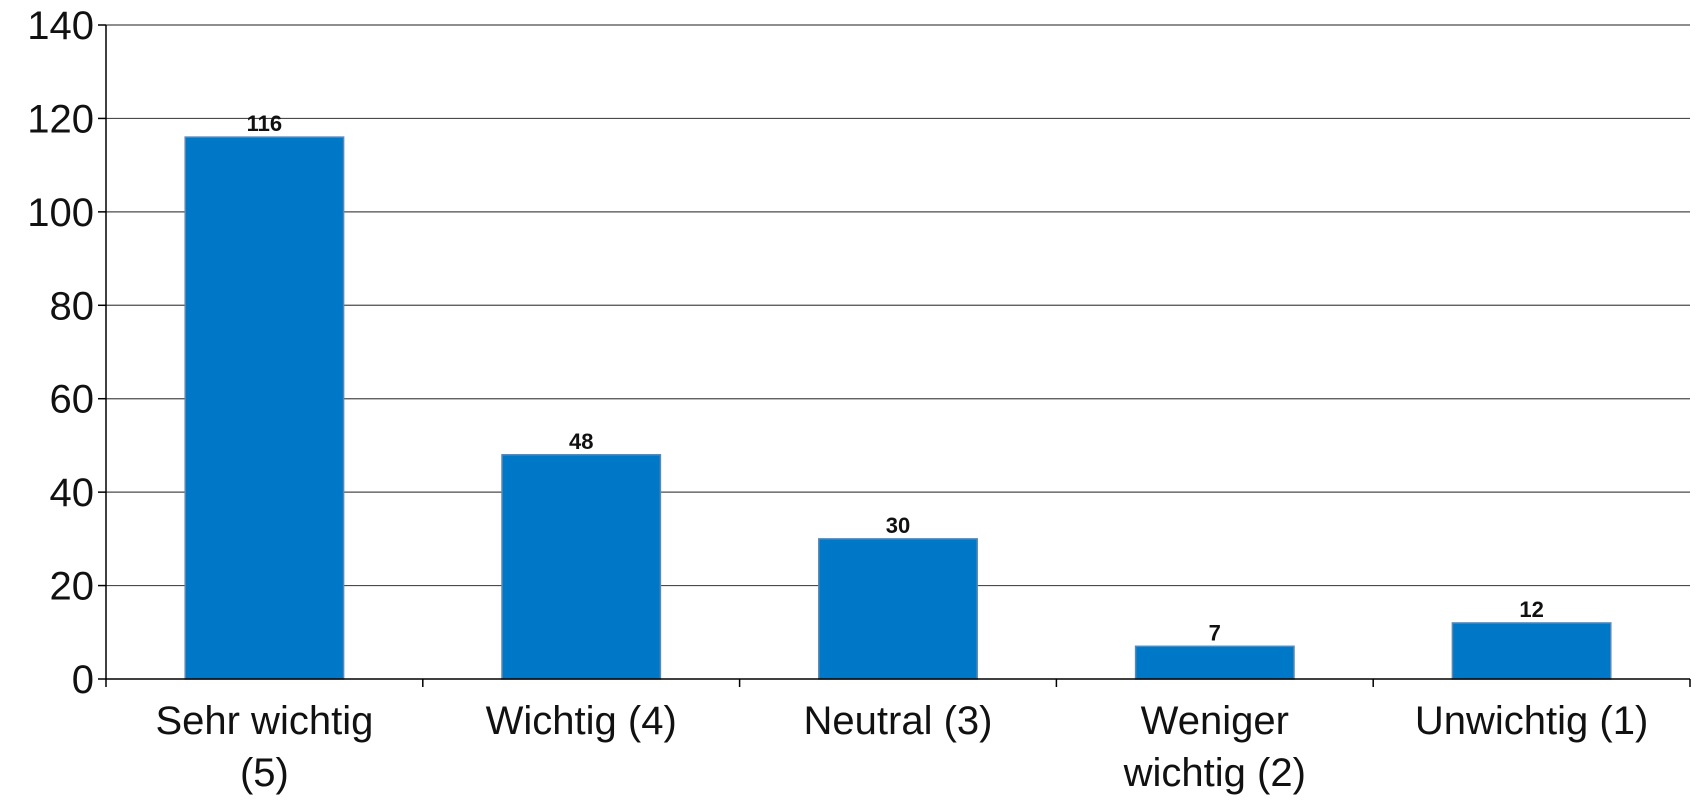 The width and height of the screenshot is (1696, 800). I want to click on data-label: 48, so click(581, 441).